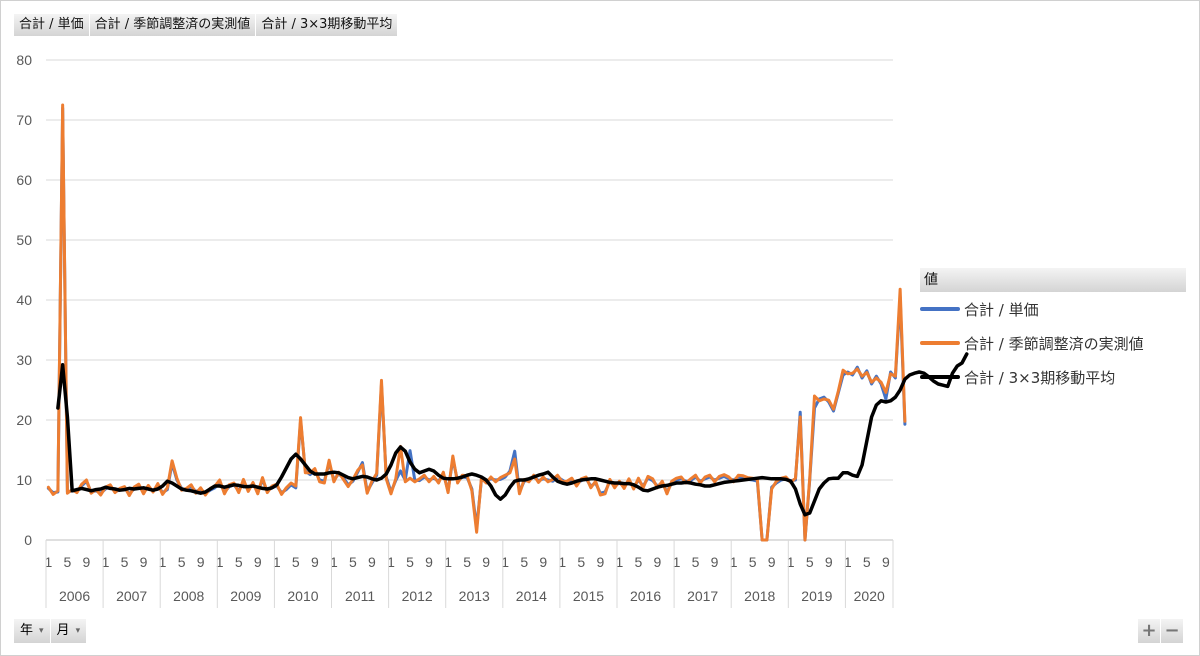 Image resolution: width=1200 pixels, height=656 pixels. Describe the element at coordinates (417, 596) in the screenshot. I see `x-year-tick-label: 2012` at that location.